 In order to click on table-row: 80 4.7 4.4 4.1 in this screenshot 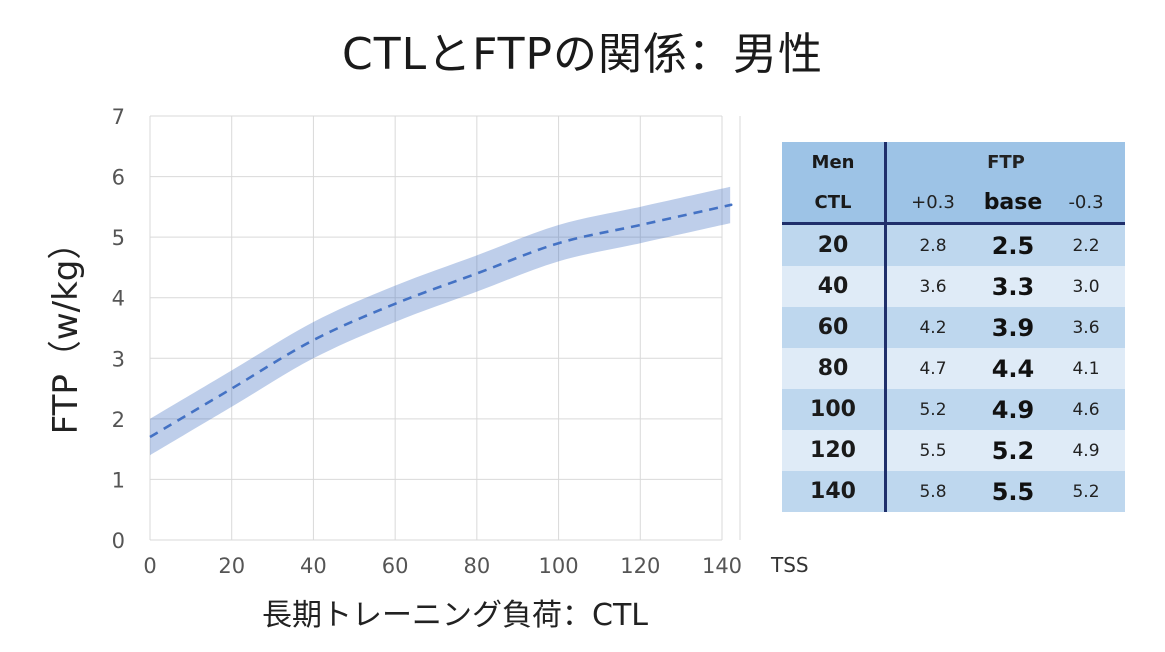, I will do `click(953, 368)`.